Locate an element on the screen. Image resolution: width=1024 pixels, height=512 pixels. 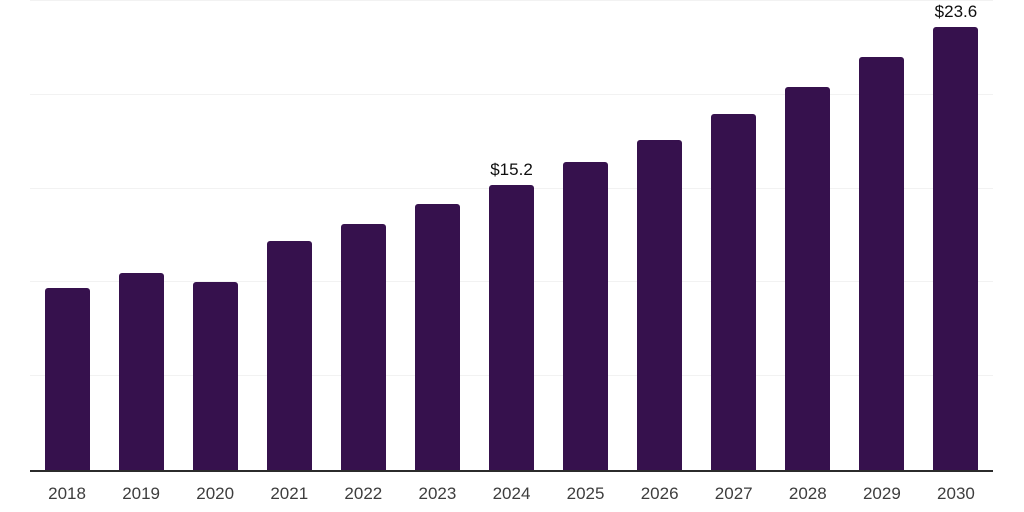
x-tick-label-2027: 2027 is located at coordinates (733, 493).